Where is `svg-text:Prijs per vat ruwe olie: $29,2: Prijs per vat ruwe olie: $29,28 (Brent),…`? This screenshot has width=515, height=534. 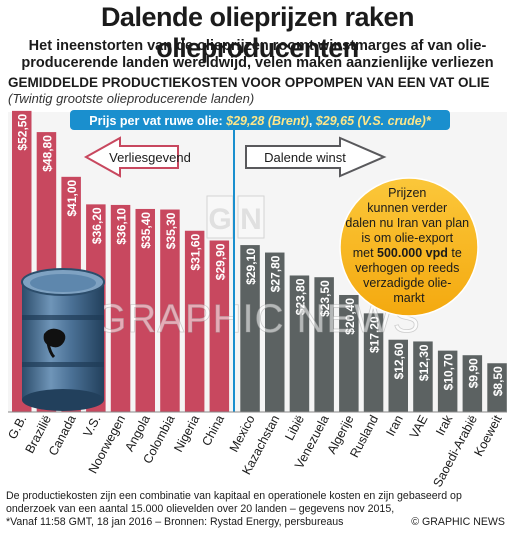
svg-text:Prijs per vat ruwe olie: $29,2: Prijs per vat ruwe olie: $29,28 (Brent),… is located at coordinates (260, 121).